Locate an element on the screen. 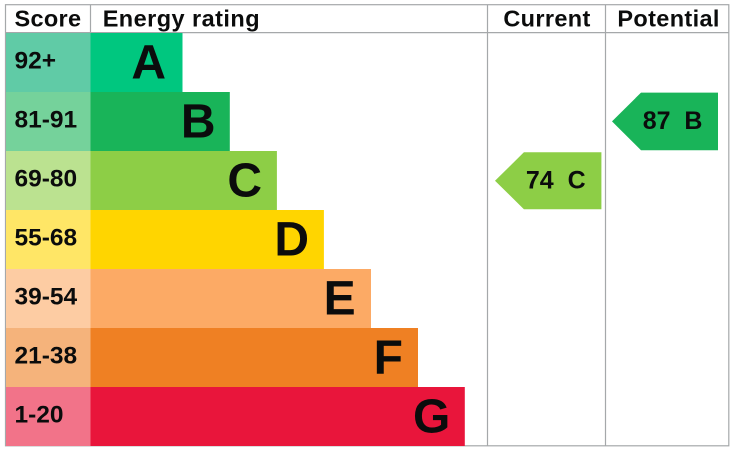 The image size is (738, 457). svg-text: 87 B is located at coordinates (673, 121).